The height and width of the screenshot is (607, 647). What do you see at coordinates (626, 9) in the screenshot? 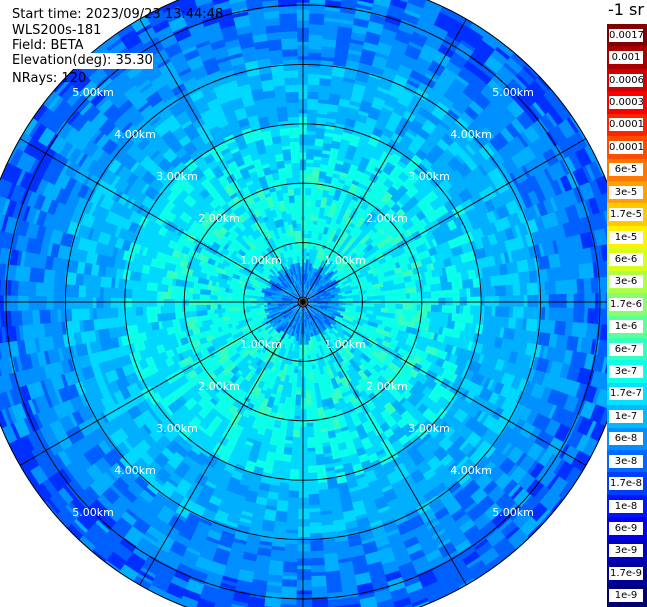
I see `colorbar-unit-label: -1 sr` at bounding box center [626, 9].